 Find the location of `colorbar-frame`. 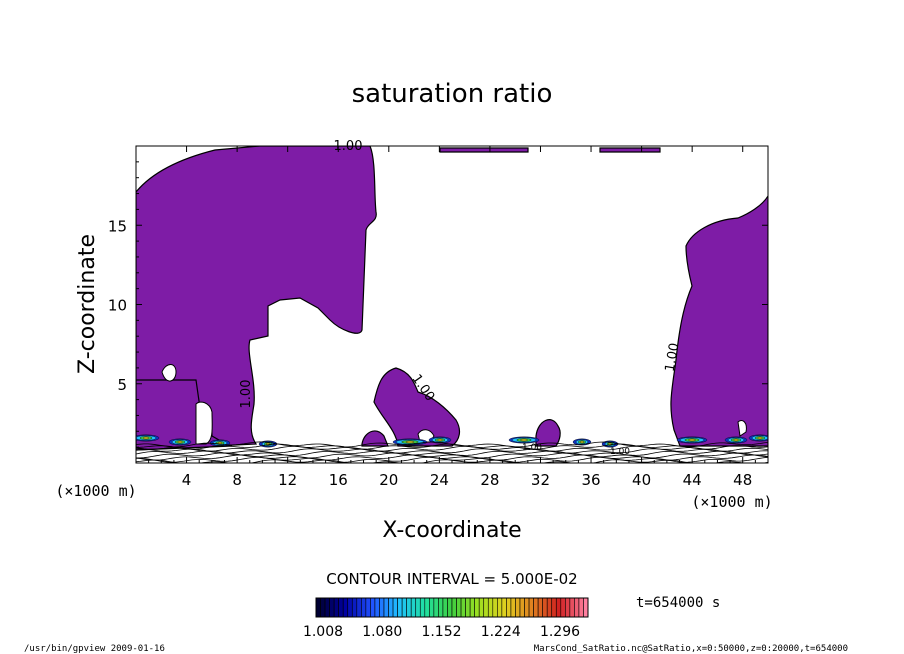

colorbar-frame is located at coordinates (452, 607).